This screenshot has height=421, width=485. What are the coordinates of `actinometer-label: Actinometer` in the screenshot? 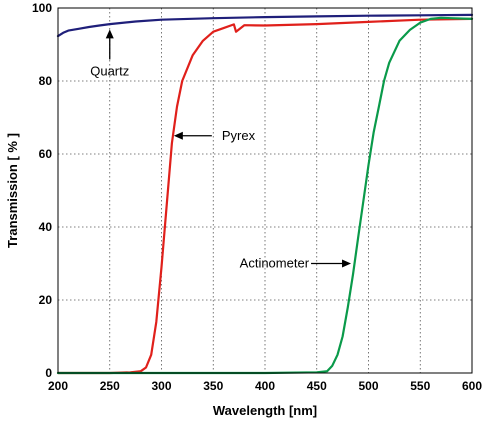 It's located at (275, 263).